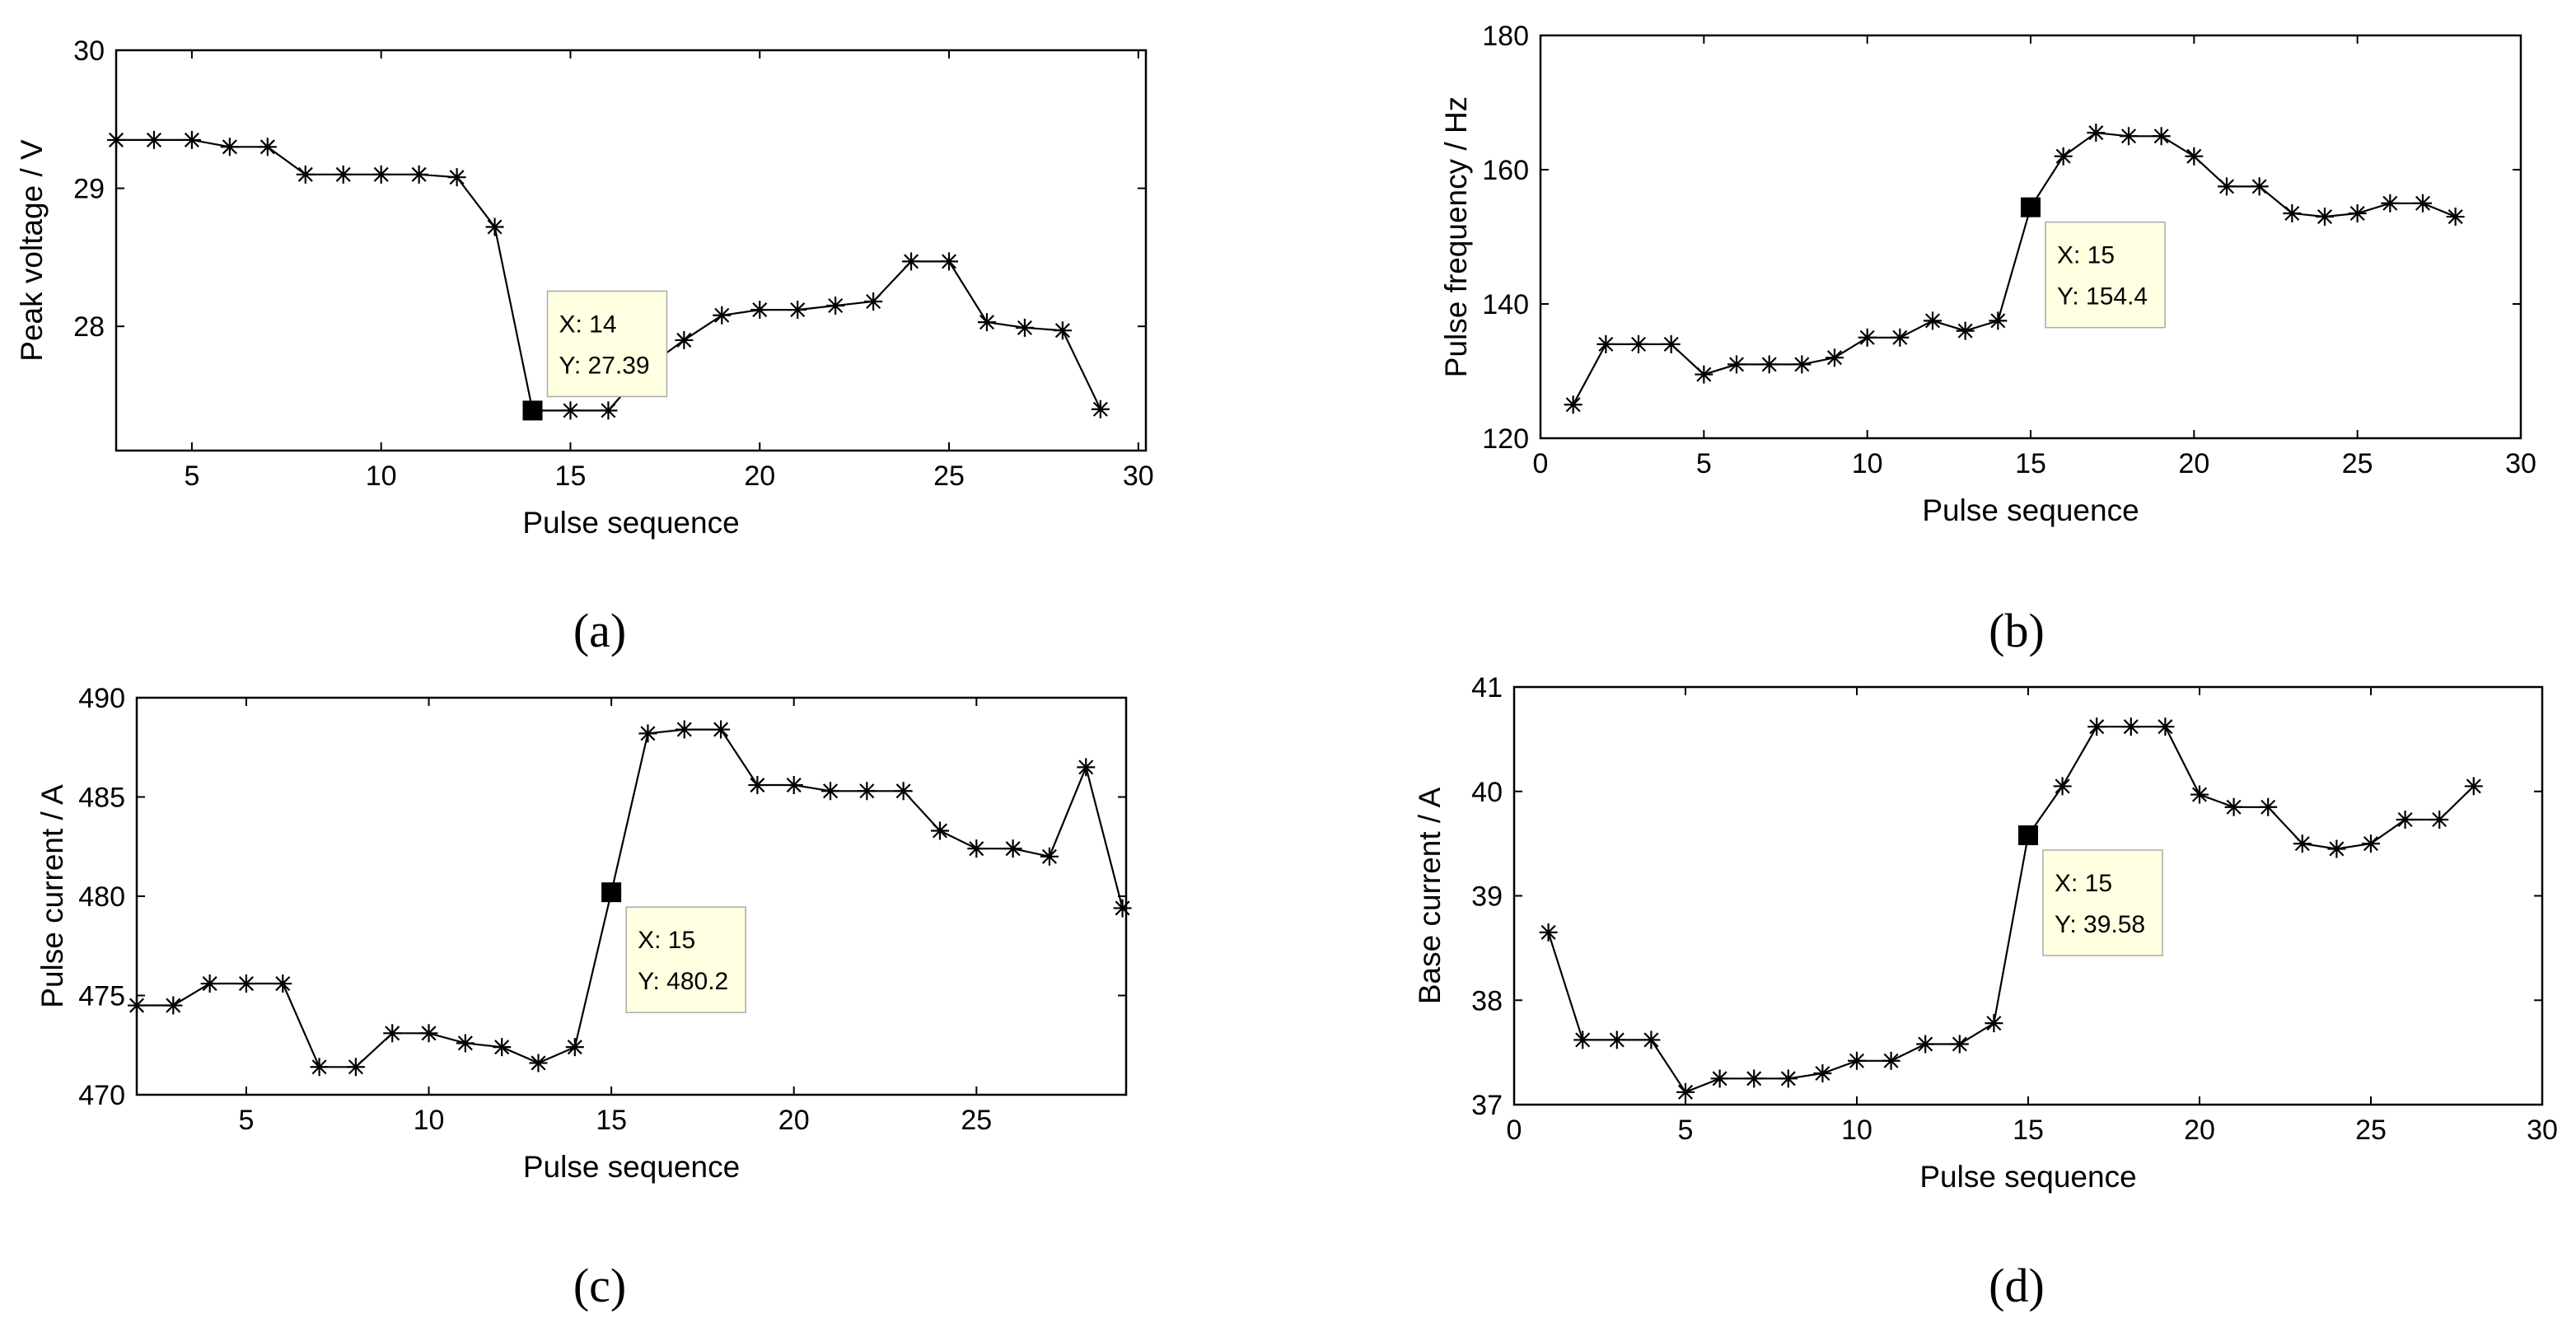 The image size is (2576, 1332). Describe the element at coordinates (1867, 463) in the screenshot. I see `x-tick-label-b-2: 10` at that location.